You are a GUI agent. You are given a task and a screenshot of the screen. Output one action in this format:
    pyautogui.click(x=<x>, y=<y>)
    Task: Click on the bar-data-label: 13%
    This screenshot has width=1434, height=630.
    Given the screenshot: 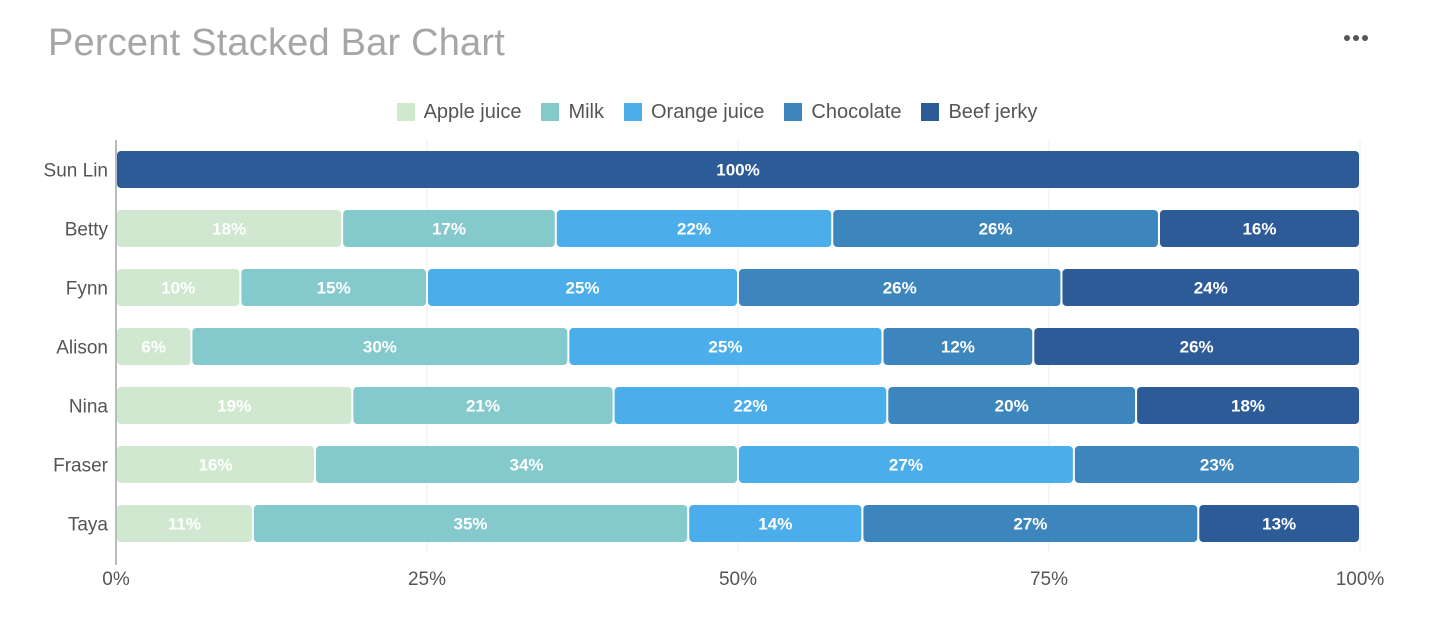 What is the action you would take?
    pyautogui.click(x=1279, y=524)
    